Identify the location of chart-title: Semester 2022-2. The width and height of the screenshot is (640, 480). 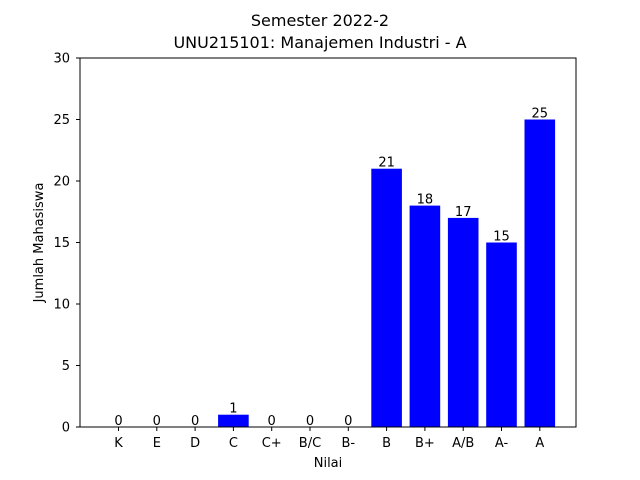
(320, 20).